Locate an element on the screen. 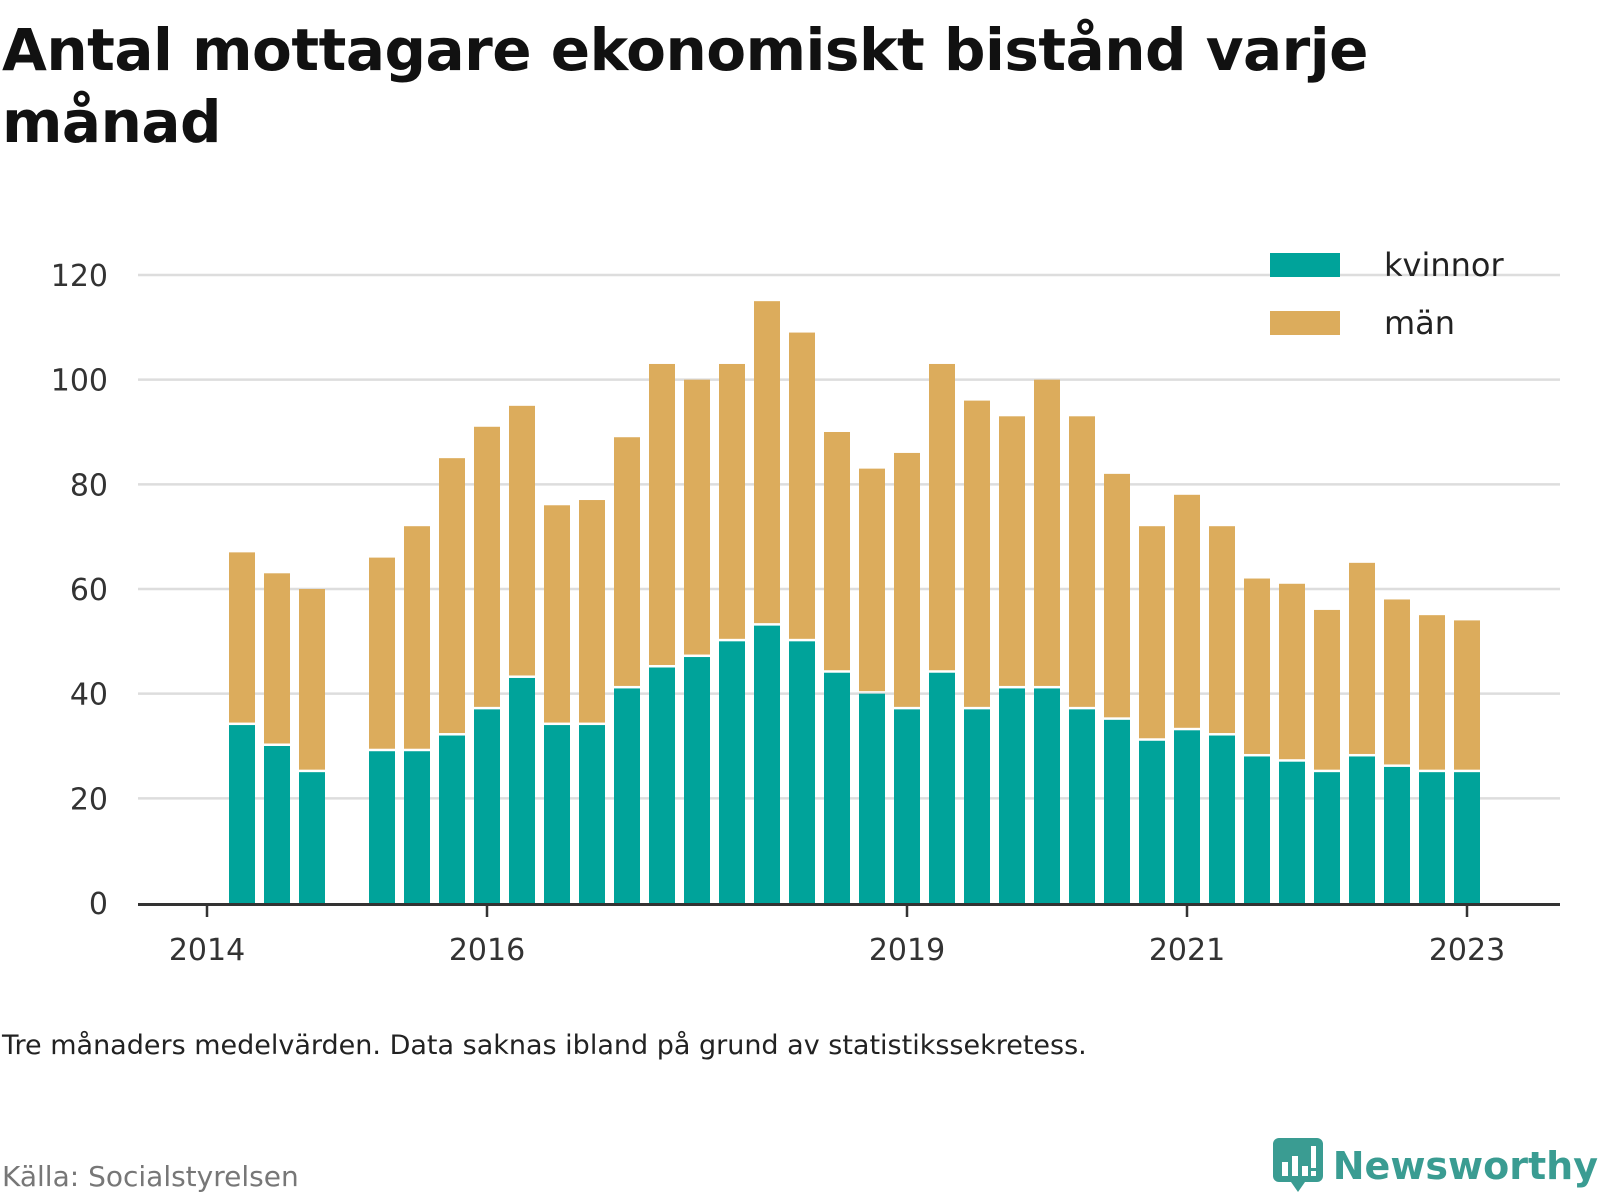 The height and width of the screenshot is (1200, 1600). brand-name: Newsworthy is located at coordinates (1465, 1166).